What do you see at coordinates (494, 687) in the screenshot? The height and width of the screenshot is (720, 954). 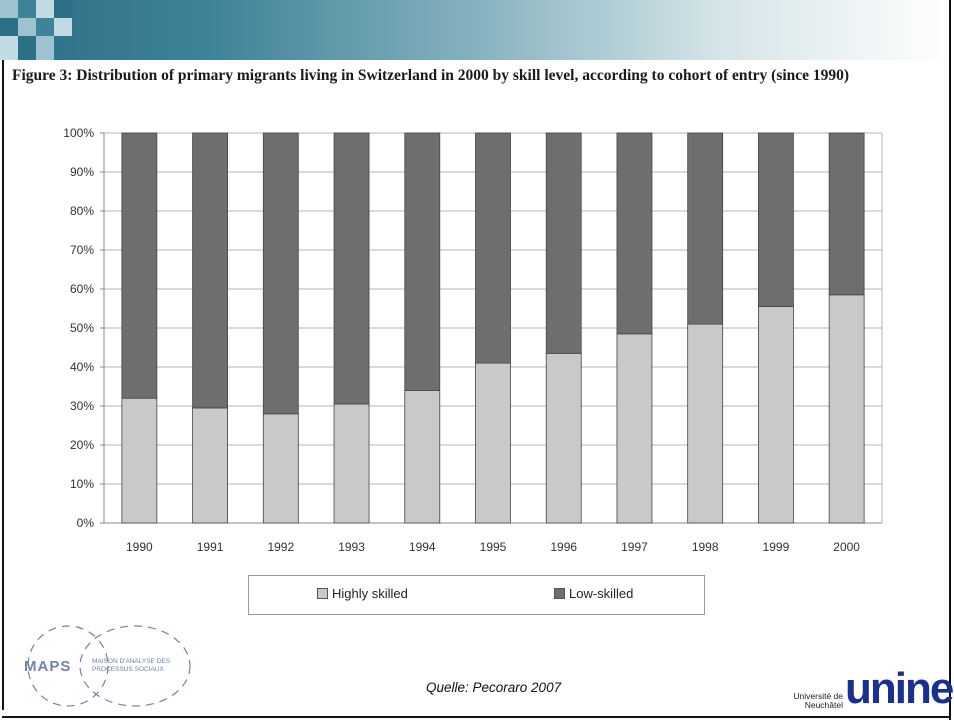 I see `source-citation: Quelle: Pecoraro 2007` at bounding box center [494, 687].